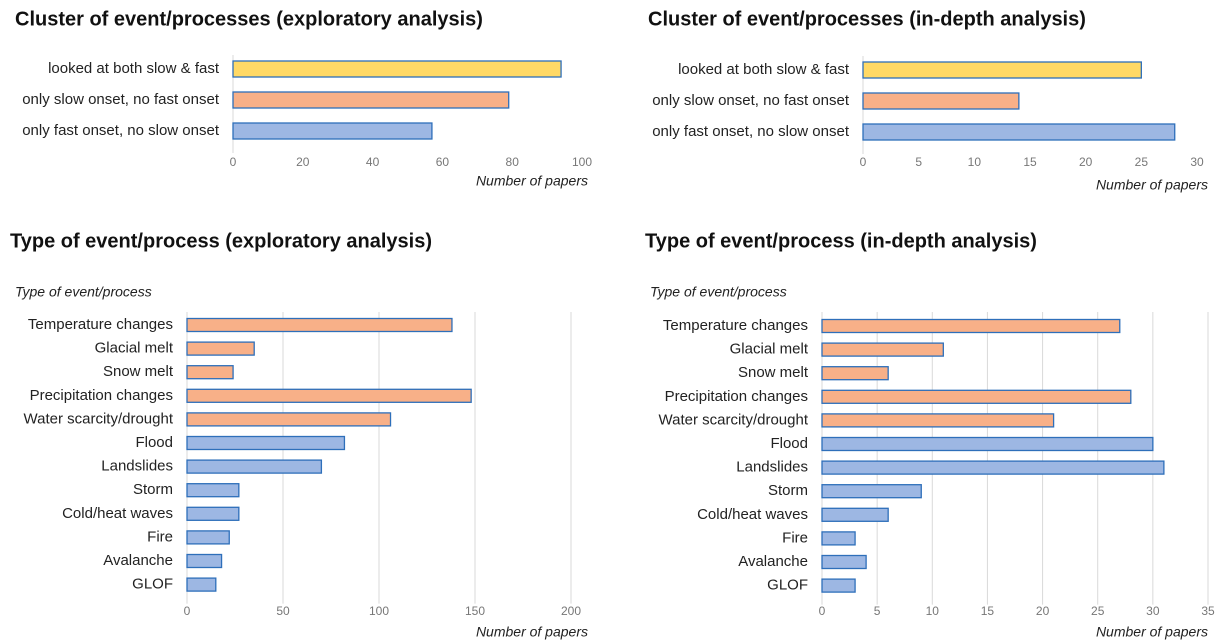 This screenshot has height=643, width=1215. Describe the element at coordinates (513, 162) in the screenshot. I see `x-tick-label: 80` at that location.